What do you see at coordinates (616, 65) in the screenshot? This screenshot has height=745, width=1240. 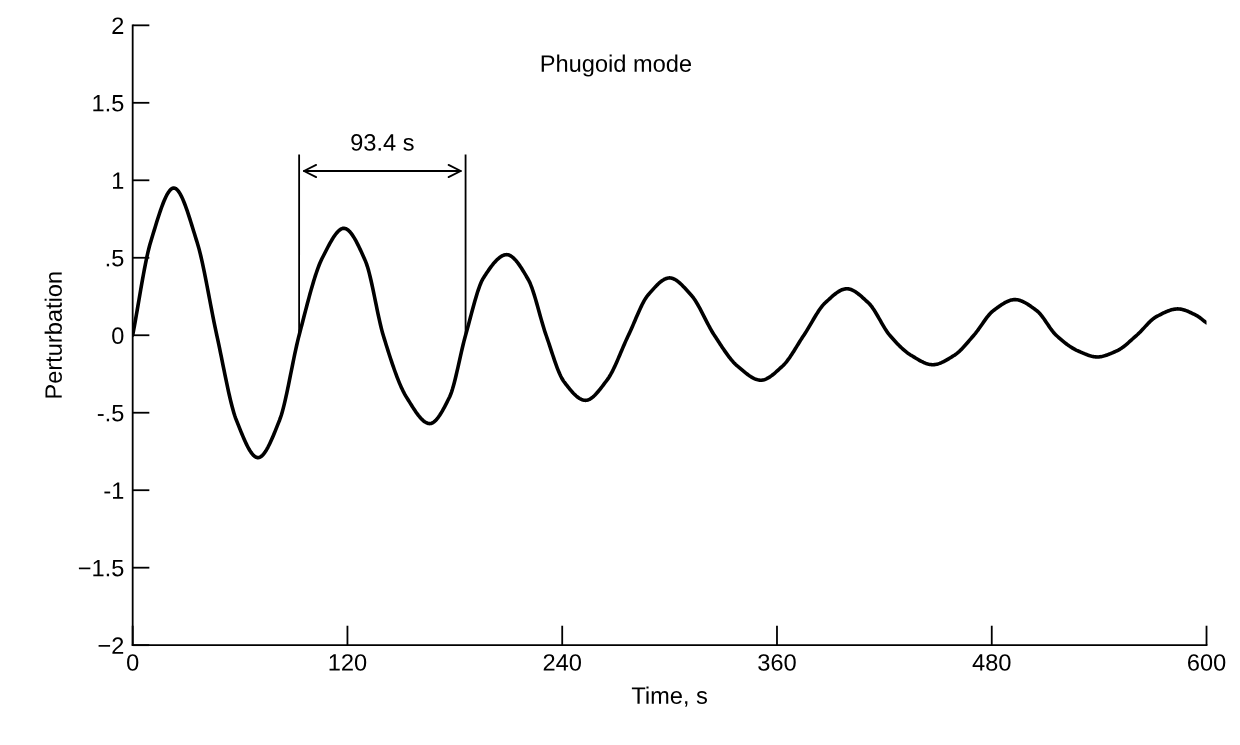 I see `text: Phugoid mode` at bounding box center [616, 65].